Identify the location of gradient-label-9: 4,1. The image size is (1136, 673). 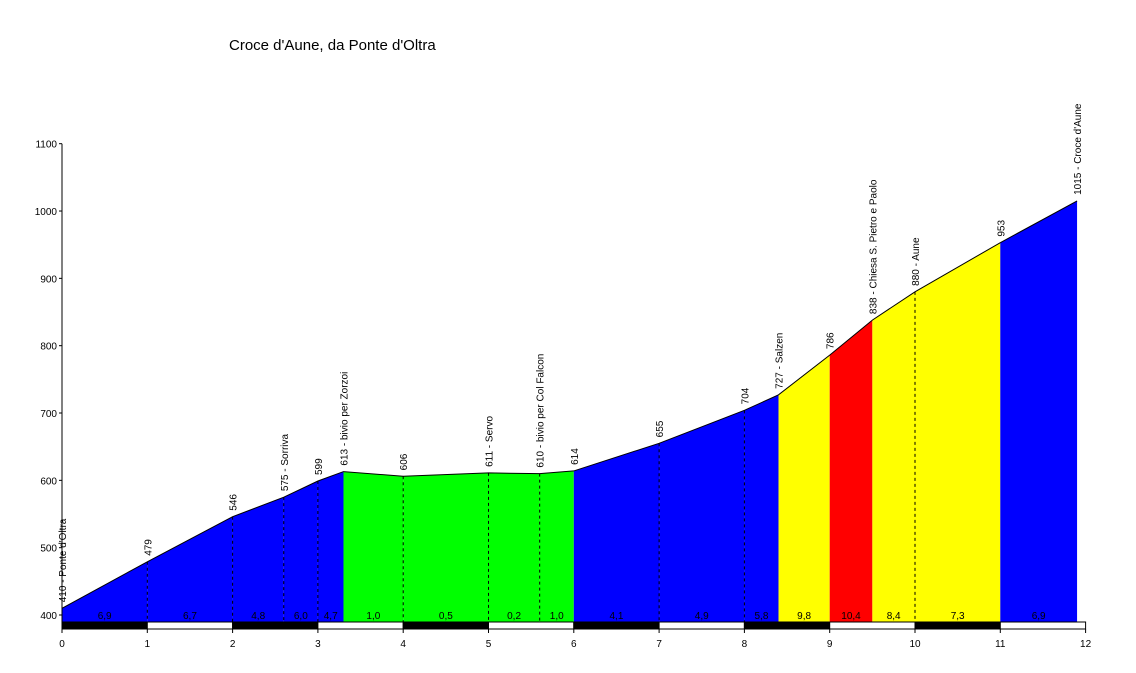
(616, 616).